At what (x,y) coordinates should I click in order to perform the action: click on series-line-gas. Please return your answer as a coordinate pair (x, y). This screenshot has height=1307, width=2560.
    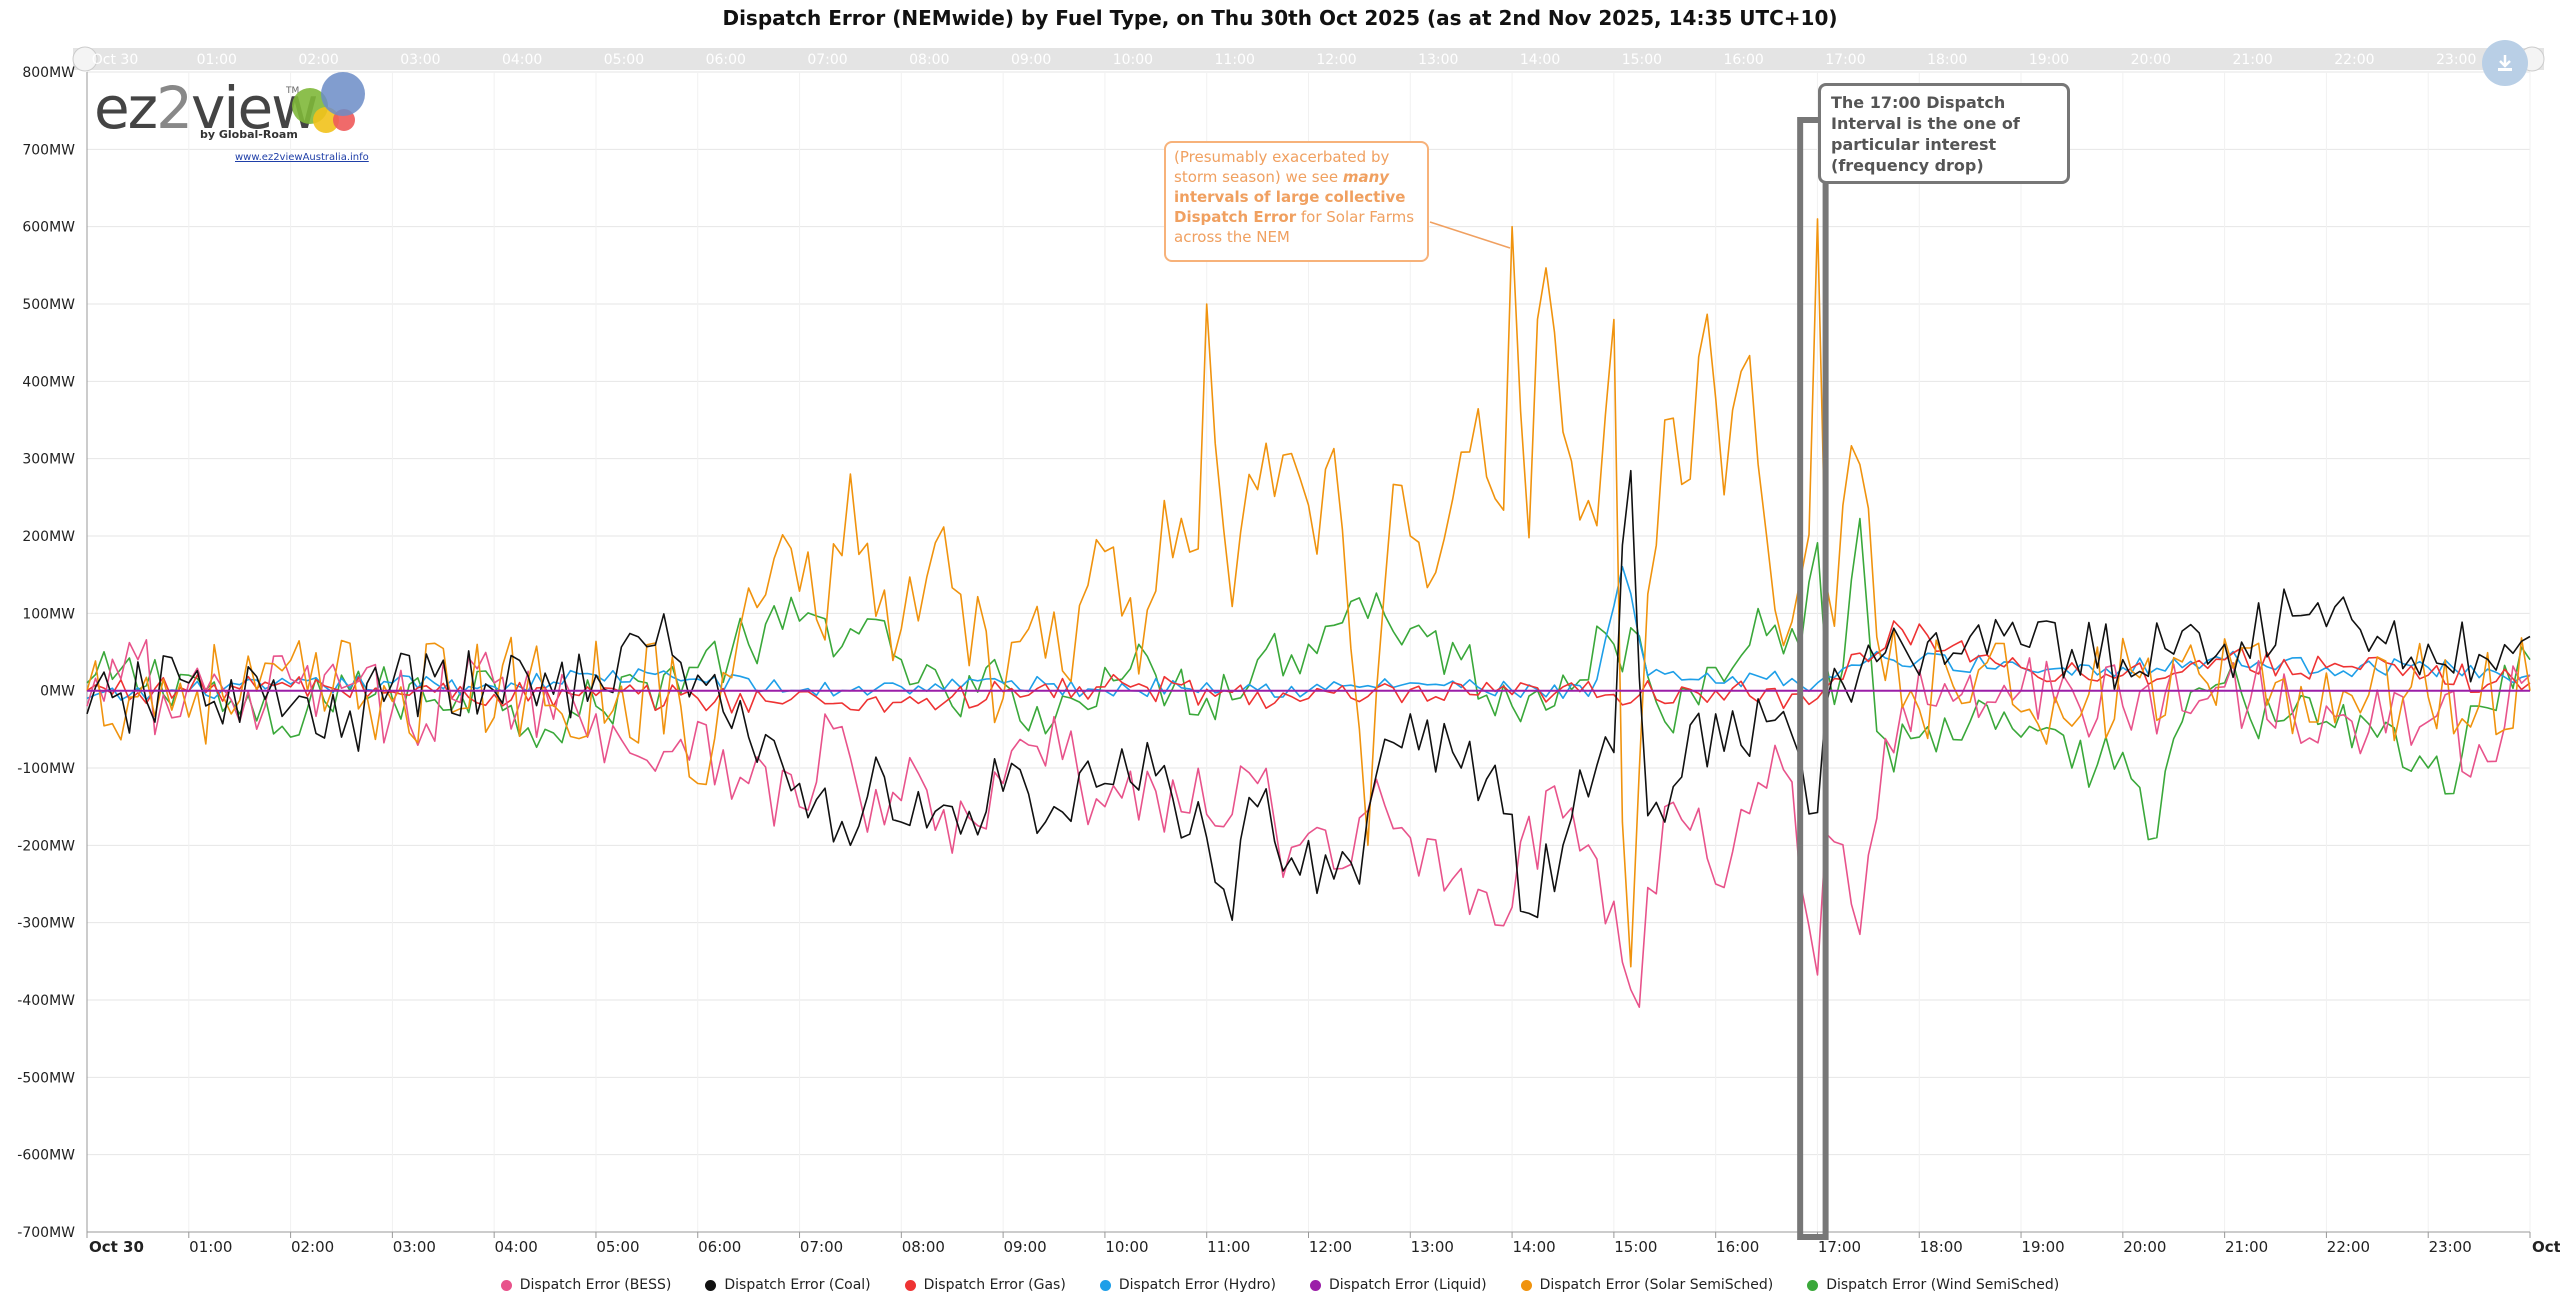
    Looking at the image, I should click on (1308, 667).